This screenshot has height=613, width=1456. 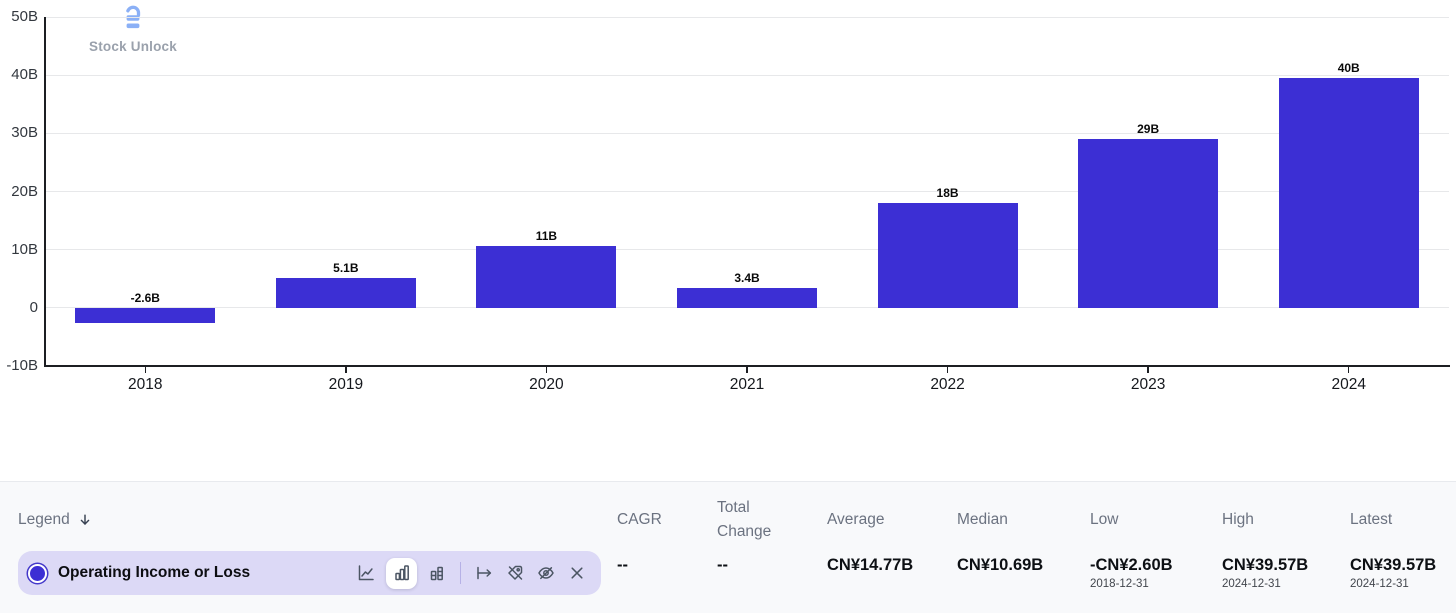 I want to click on y-axis-label: 0, so click(x=33, y=307).